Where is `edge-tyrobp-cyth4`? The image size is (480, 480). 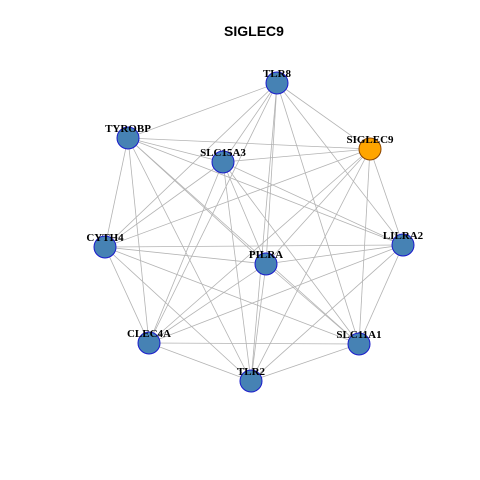 edge-tyrobp-cyth4 is located at coordinates (116, 192).